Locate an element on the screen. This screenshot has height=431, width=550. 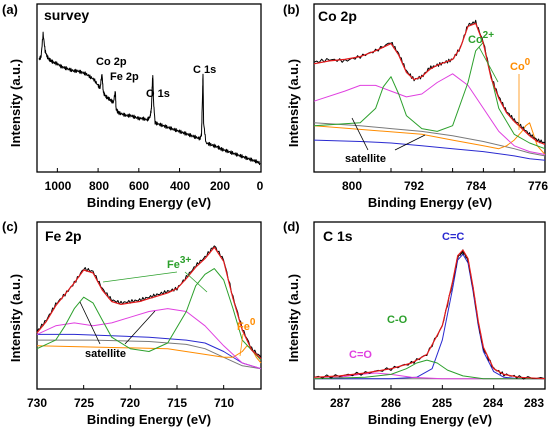
panel-c-plot is located at coordinates (149, 317).